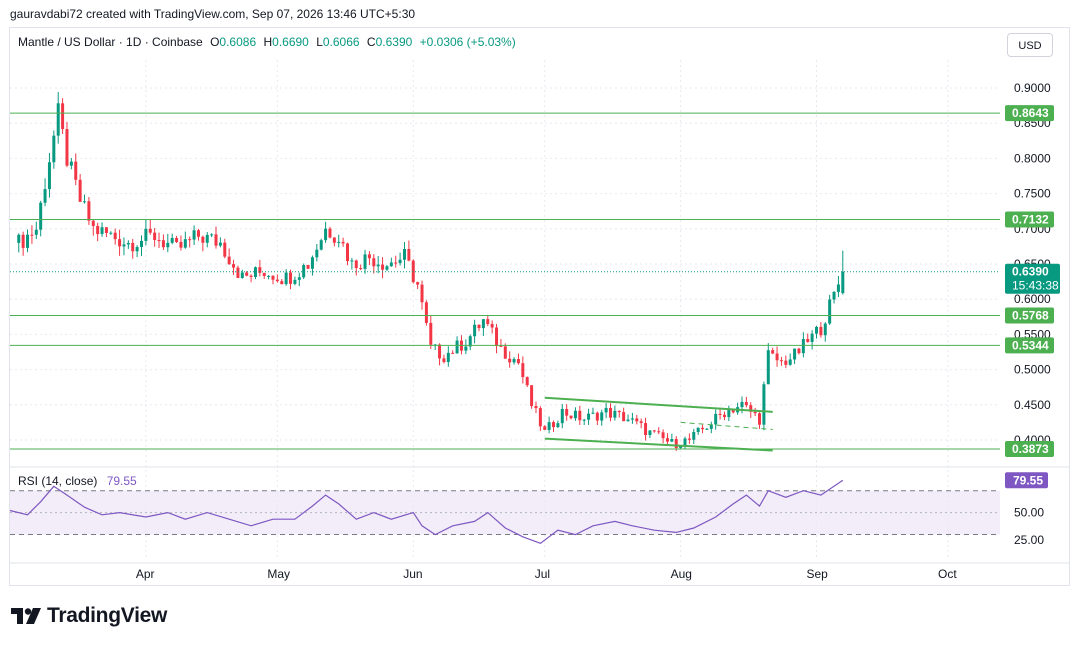 The height and width of the screenshot is (647, 1080). Describe the element at coordinates (947, 574) in the screenshot. I see `time-tick-label: Oct` at that location.